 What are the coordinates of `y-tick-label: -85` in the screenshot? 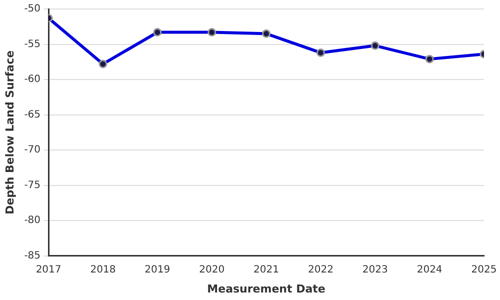 It's located at (32, 256).